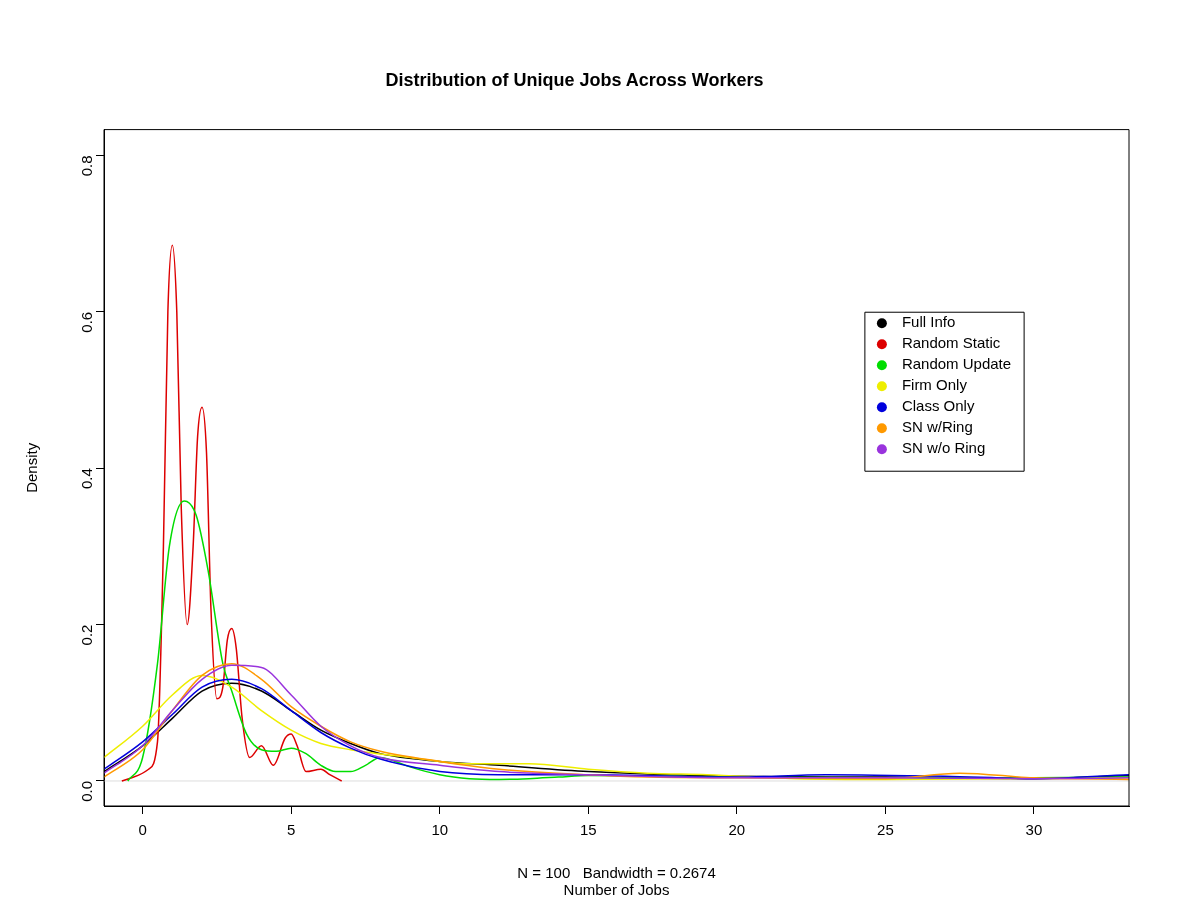  Describe the element at coordinates (32, 467) in the screenshot. I see `y-axis-title: Density` at that location.